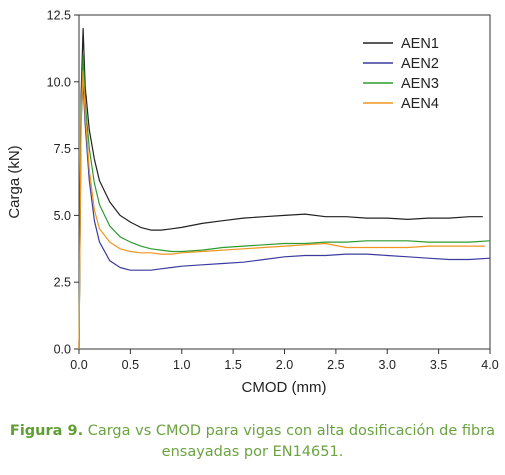  Describe the element at coordinates (59, 16) in the screenshot. I see `y-tick-label: 12.5` at that location.